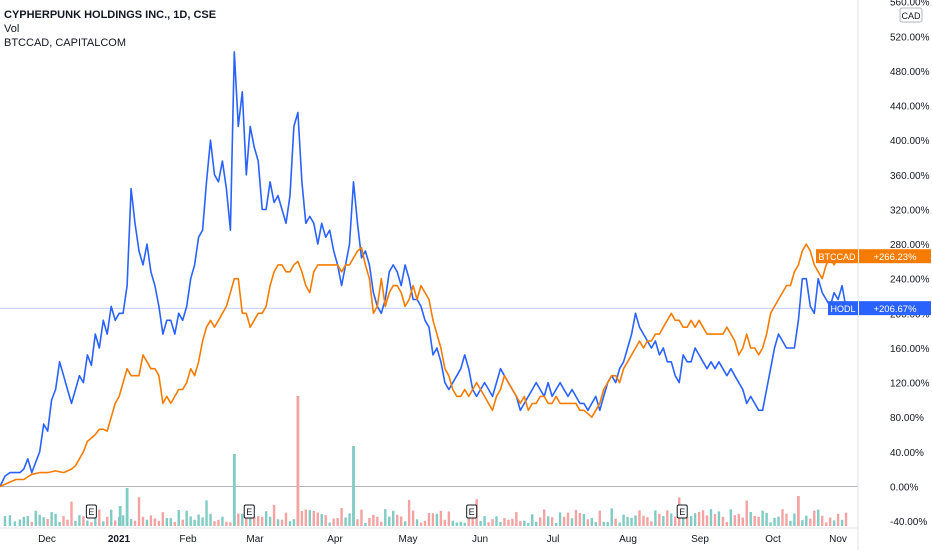 The image size is (932, 555). What do you see at coordinates (110, 15) in the screenshot?
I see `chart-title: CYPHERPUNK HOLDINGS INC., 1D, CSE` at bounding box center [110, 15].